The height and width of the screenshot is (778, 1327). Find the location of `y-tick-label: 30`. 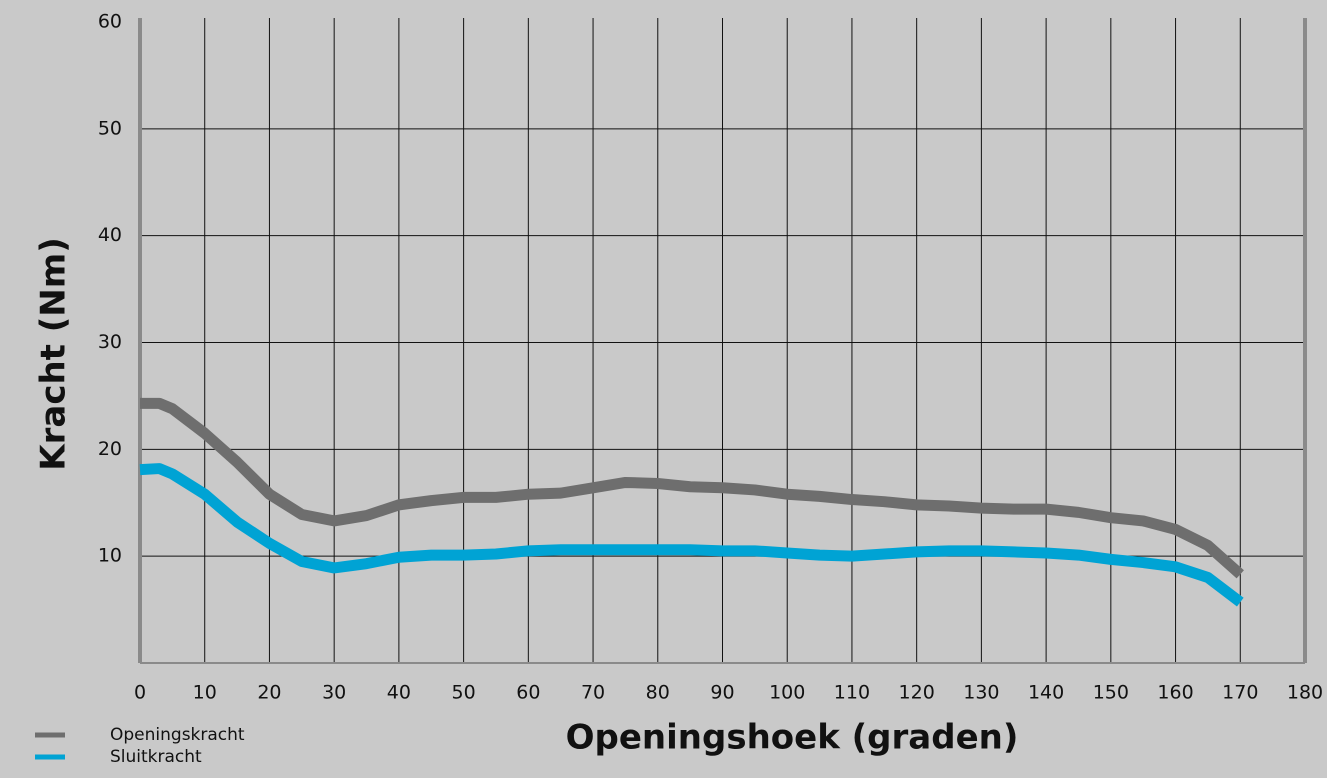

y-tick-label: 30 is located at coordinates (110, 342).